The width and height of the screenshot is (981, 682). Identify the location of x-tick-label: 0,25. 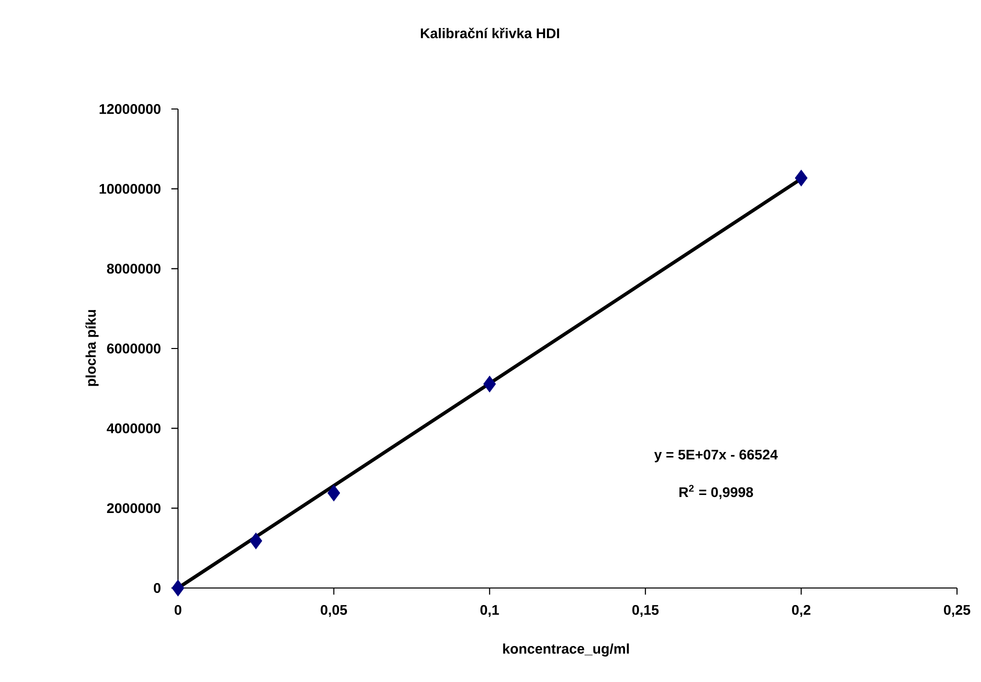
(957, 610).